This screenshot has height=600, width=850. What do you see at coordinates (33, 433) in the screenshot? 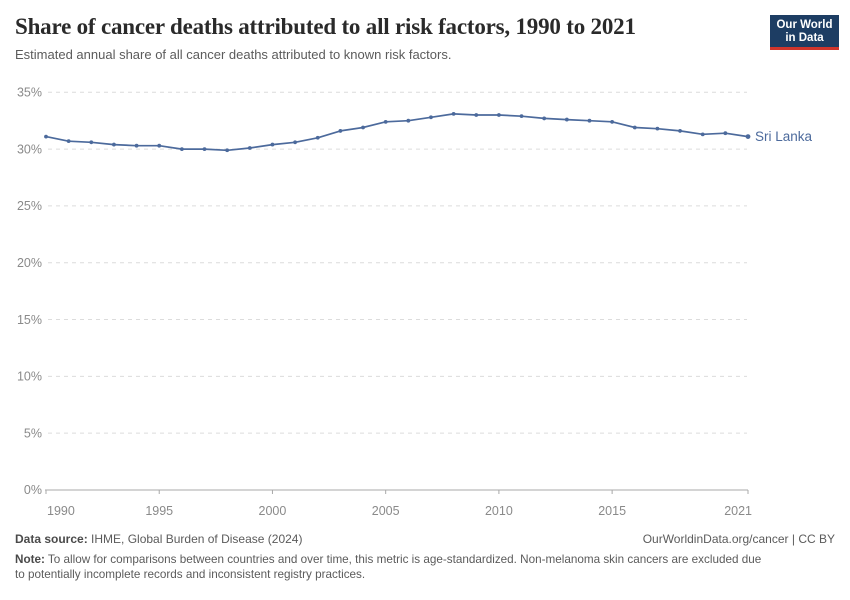
I see `y-axis-tick-label: 5%` at bounding box center [33, 433].